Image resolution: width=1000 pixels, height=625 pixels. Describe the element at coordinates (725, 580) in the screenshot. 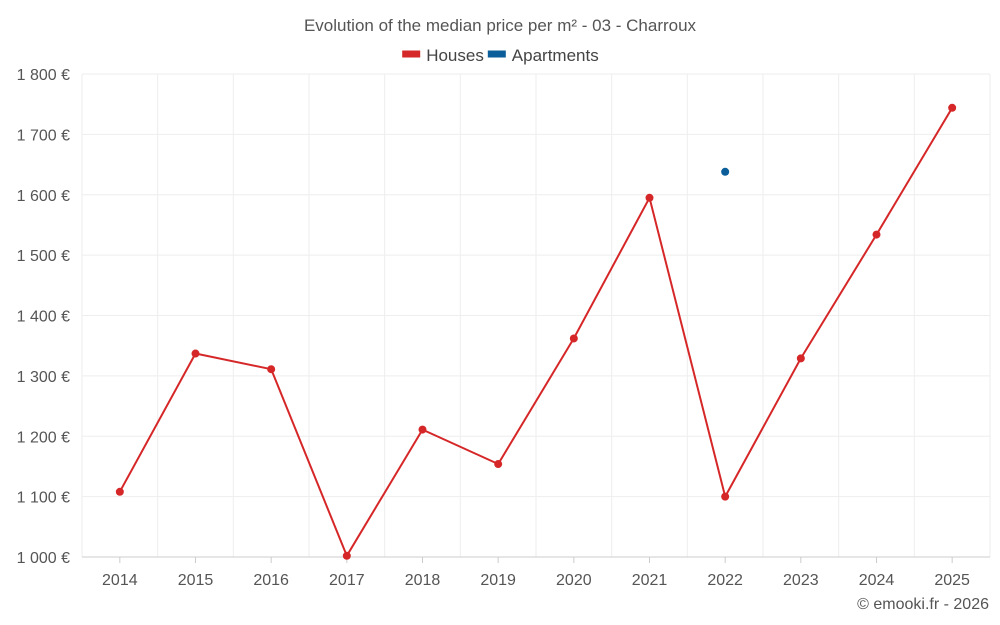

I see `x-tick-label: 2022` at that location.